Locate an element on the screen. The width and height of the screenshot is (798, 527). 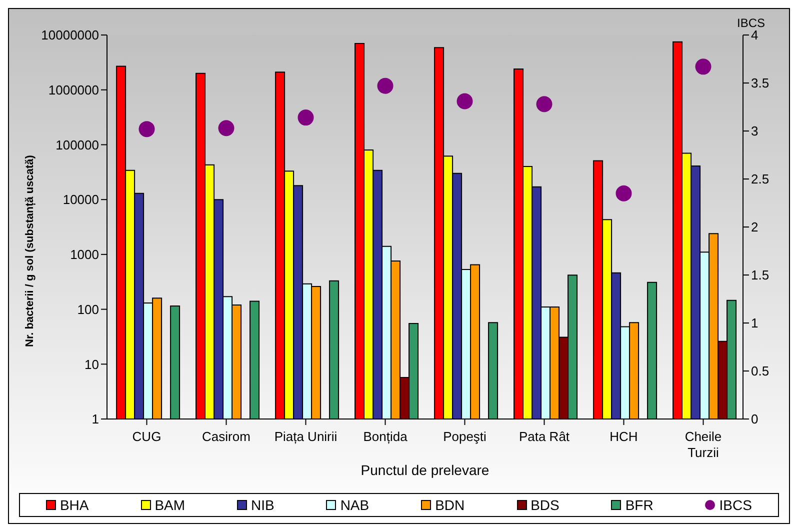
y2-tick-label: 4 is located at coordinates (754, 35).